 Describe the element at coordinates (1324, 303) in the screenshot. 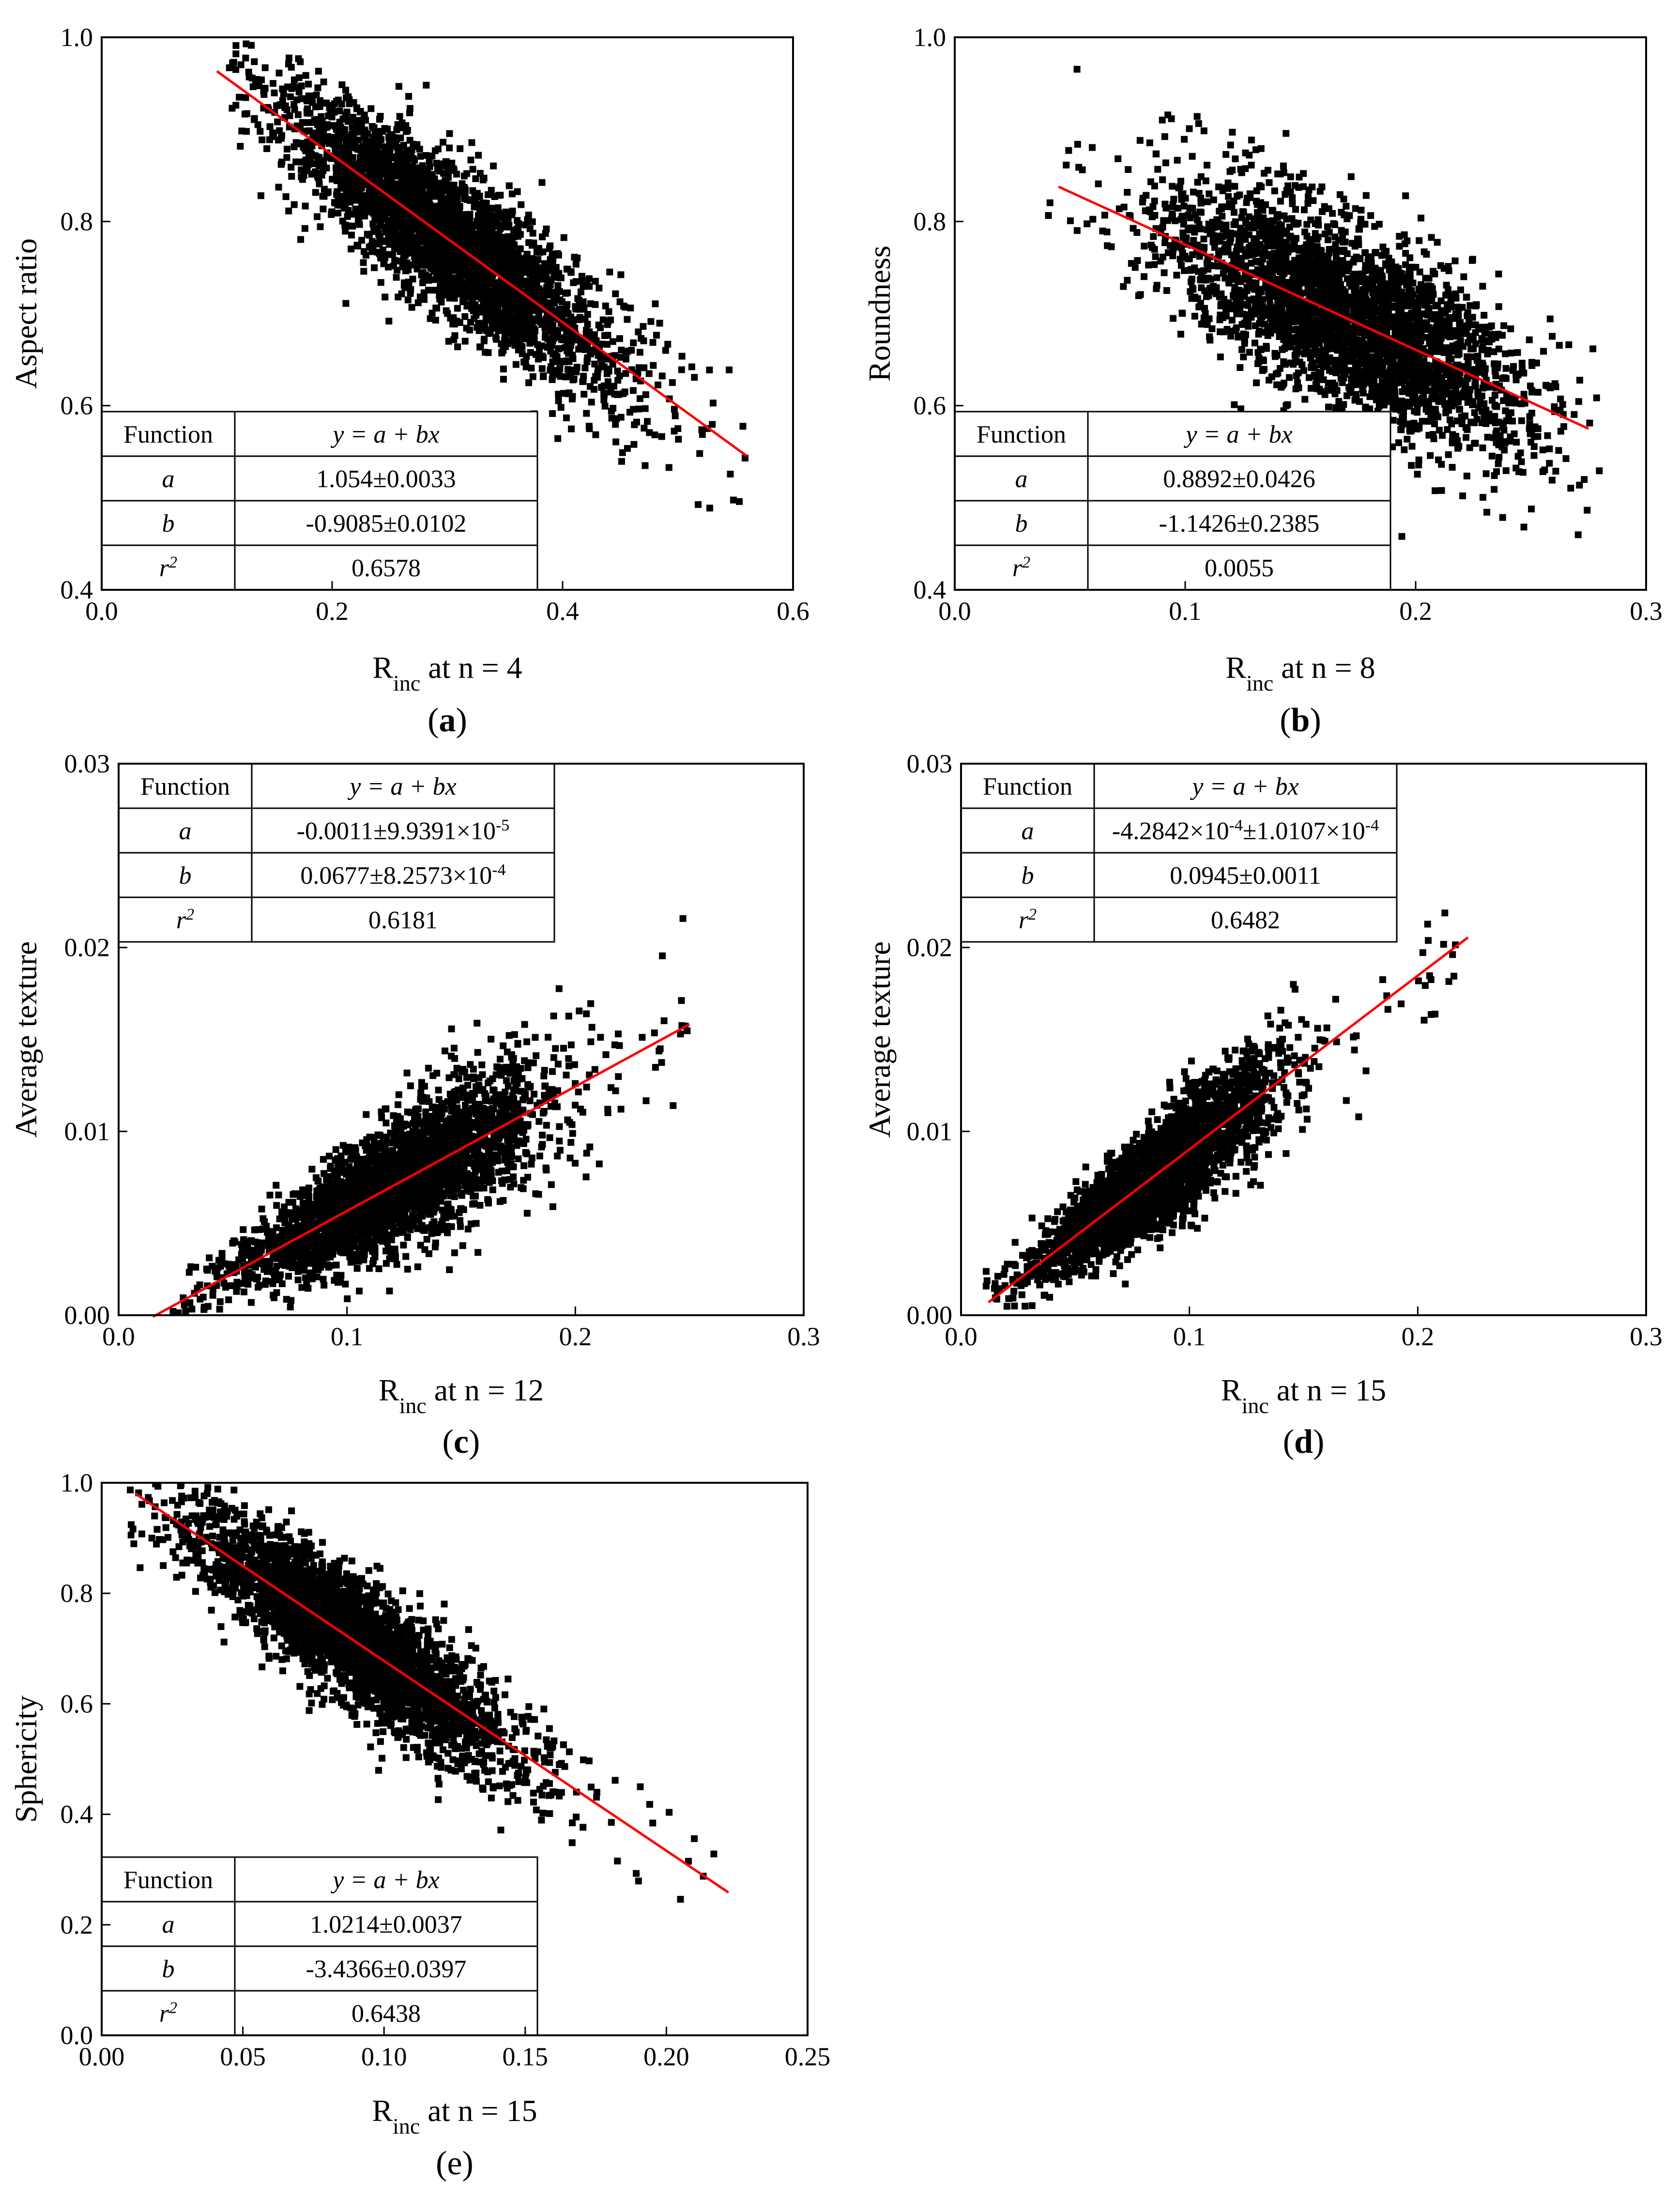

I see `scatter-points` at that location.